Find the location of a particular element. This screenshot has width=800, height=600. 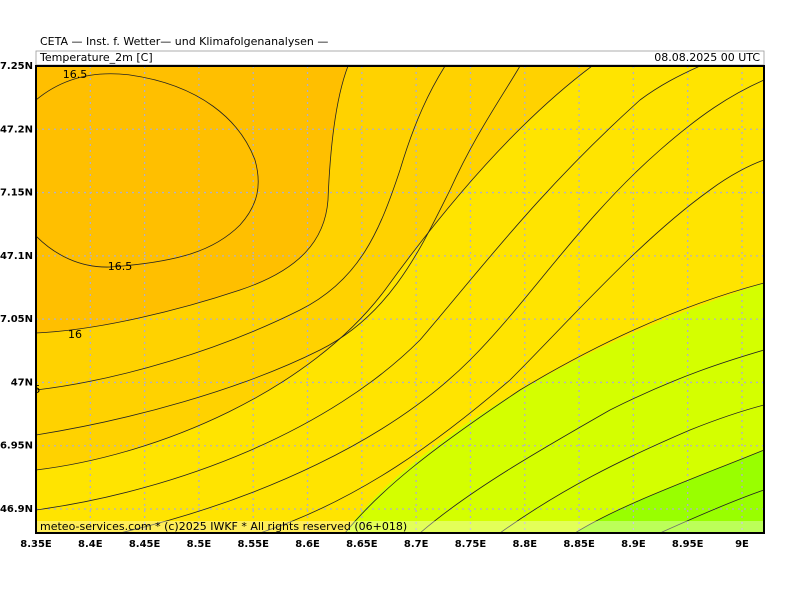

y-tick-label: 47.2N is located at coordinates (16, 129).